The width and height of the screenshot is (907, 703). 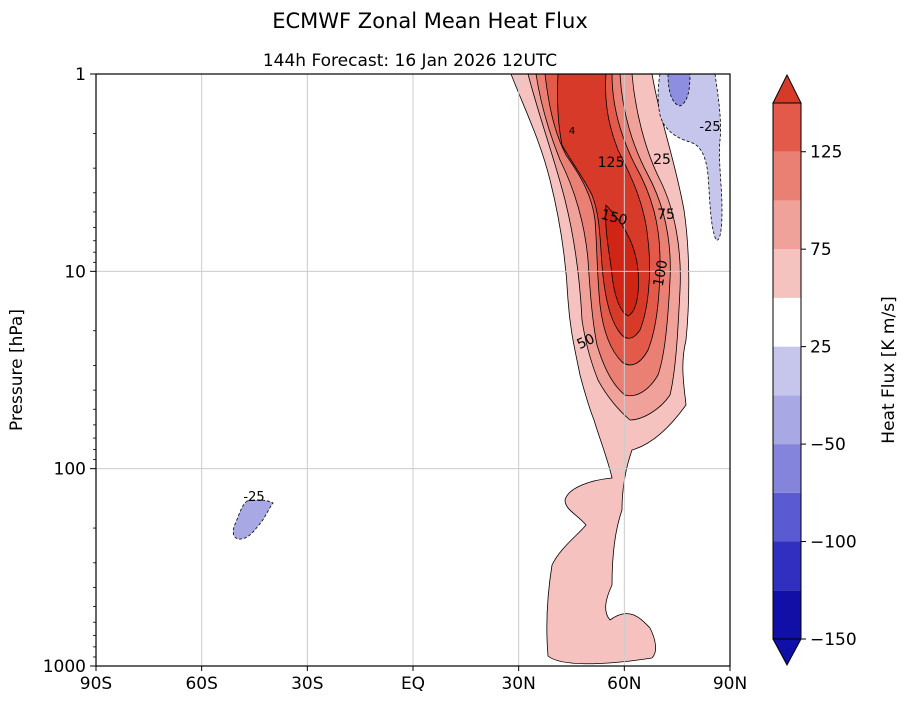 What do you see at coordinates (201, 684) in the screenshot?
I see `x-tick-label: 60S` at bounding box center [201, 684].